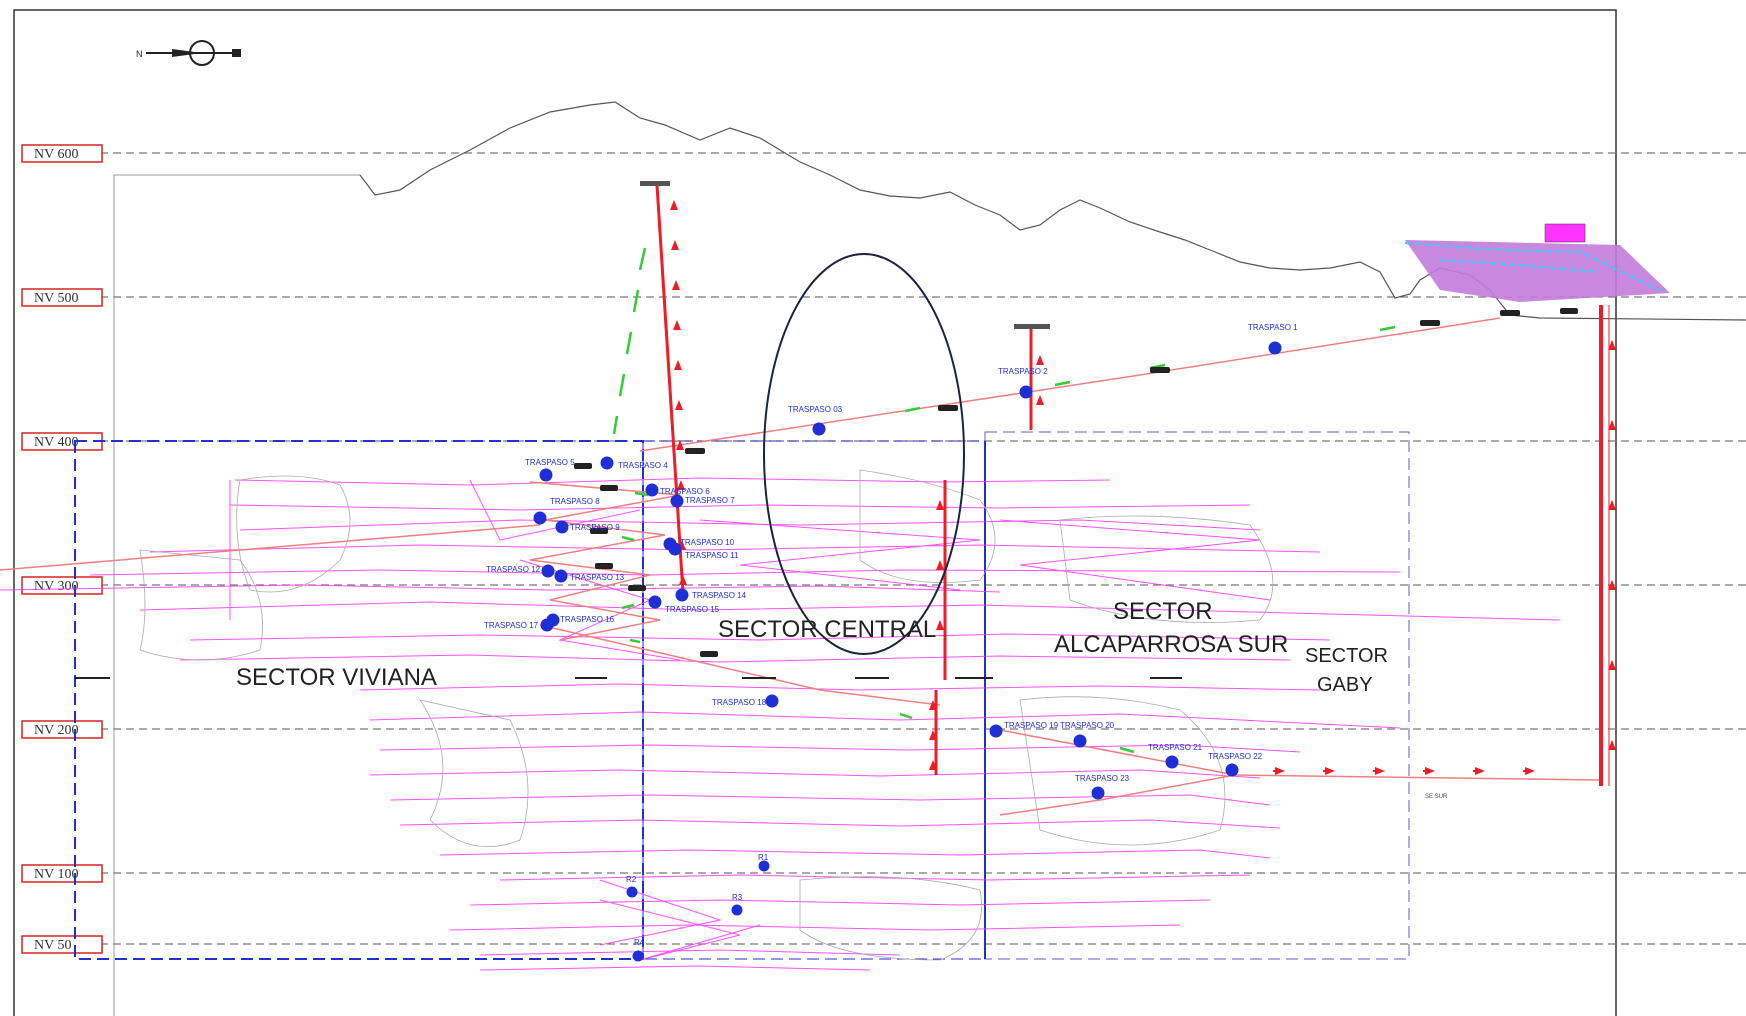  What do you see at coordinates (1087, 725) in the screenshot?
I see `traspaso-label: TRASPASO 20` at bounding box center [1087, 725].